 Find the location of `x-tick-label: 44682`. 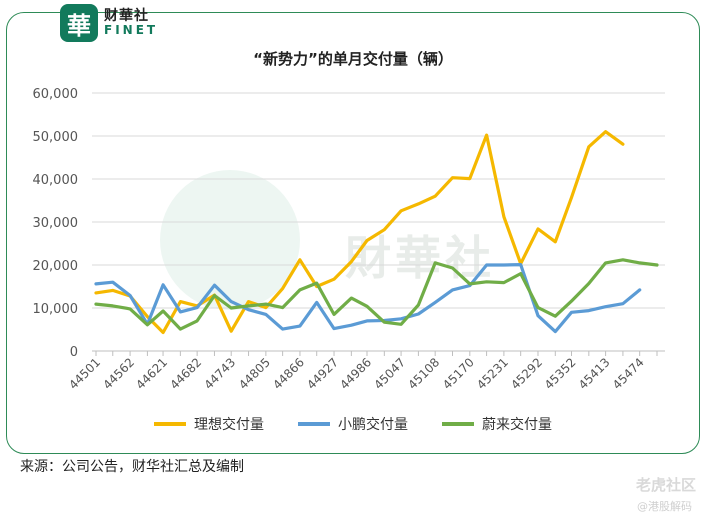

x-tick-label: 44682 is located at coordinates (185, 373).